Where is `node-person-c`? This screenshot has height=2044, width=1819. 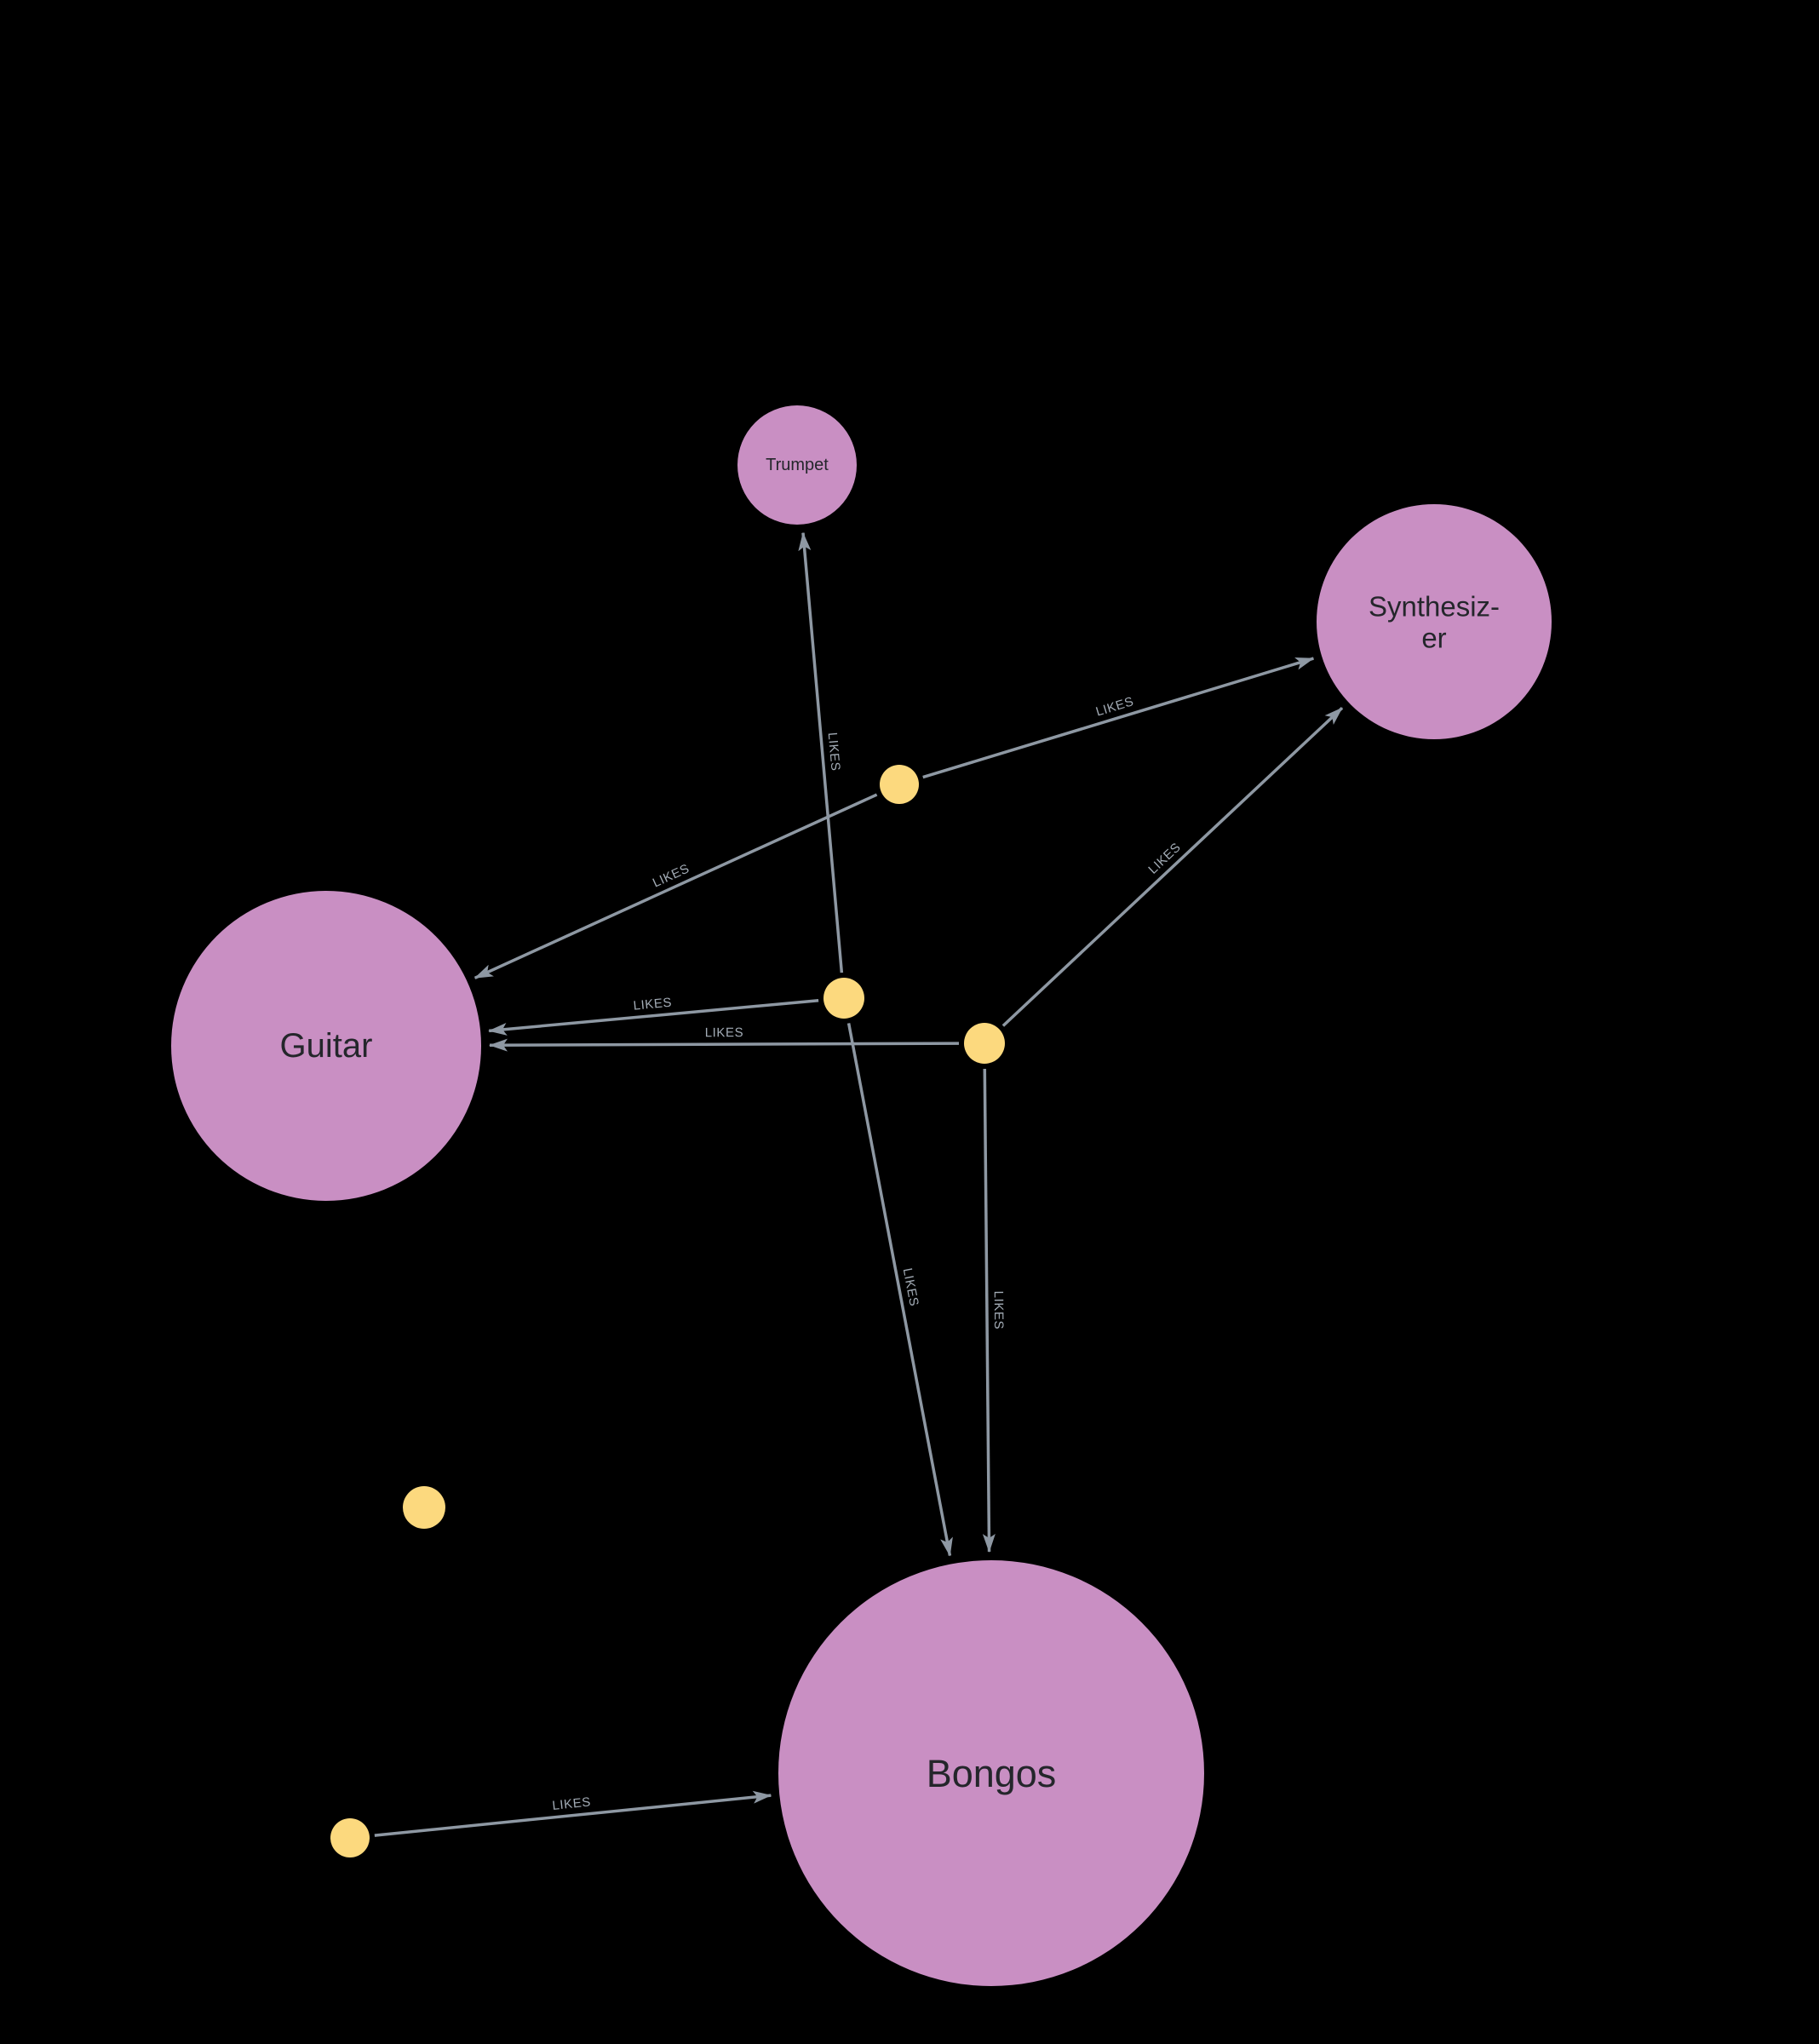 node-person-c is located at coordinates (985, 1043).